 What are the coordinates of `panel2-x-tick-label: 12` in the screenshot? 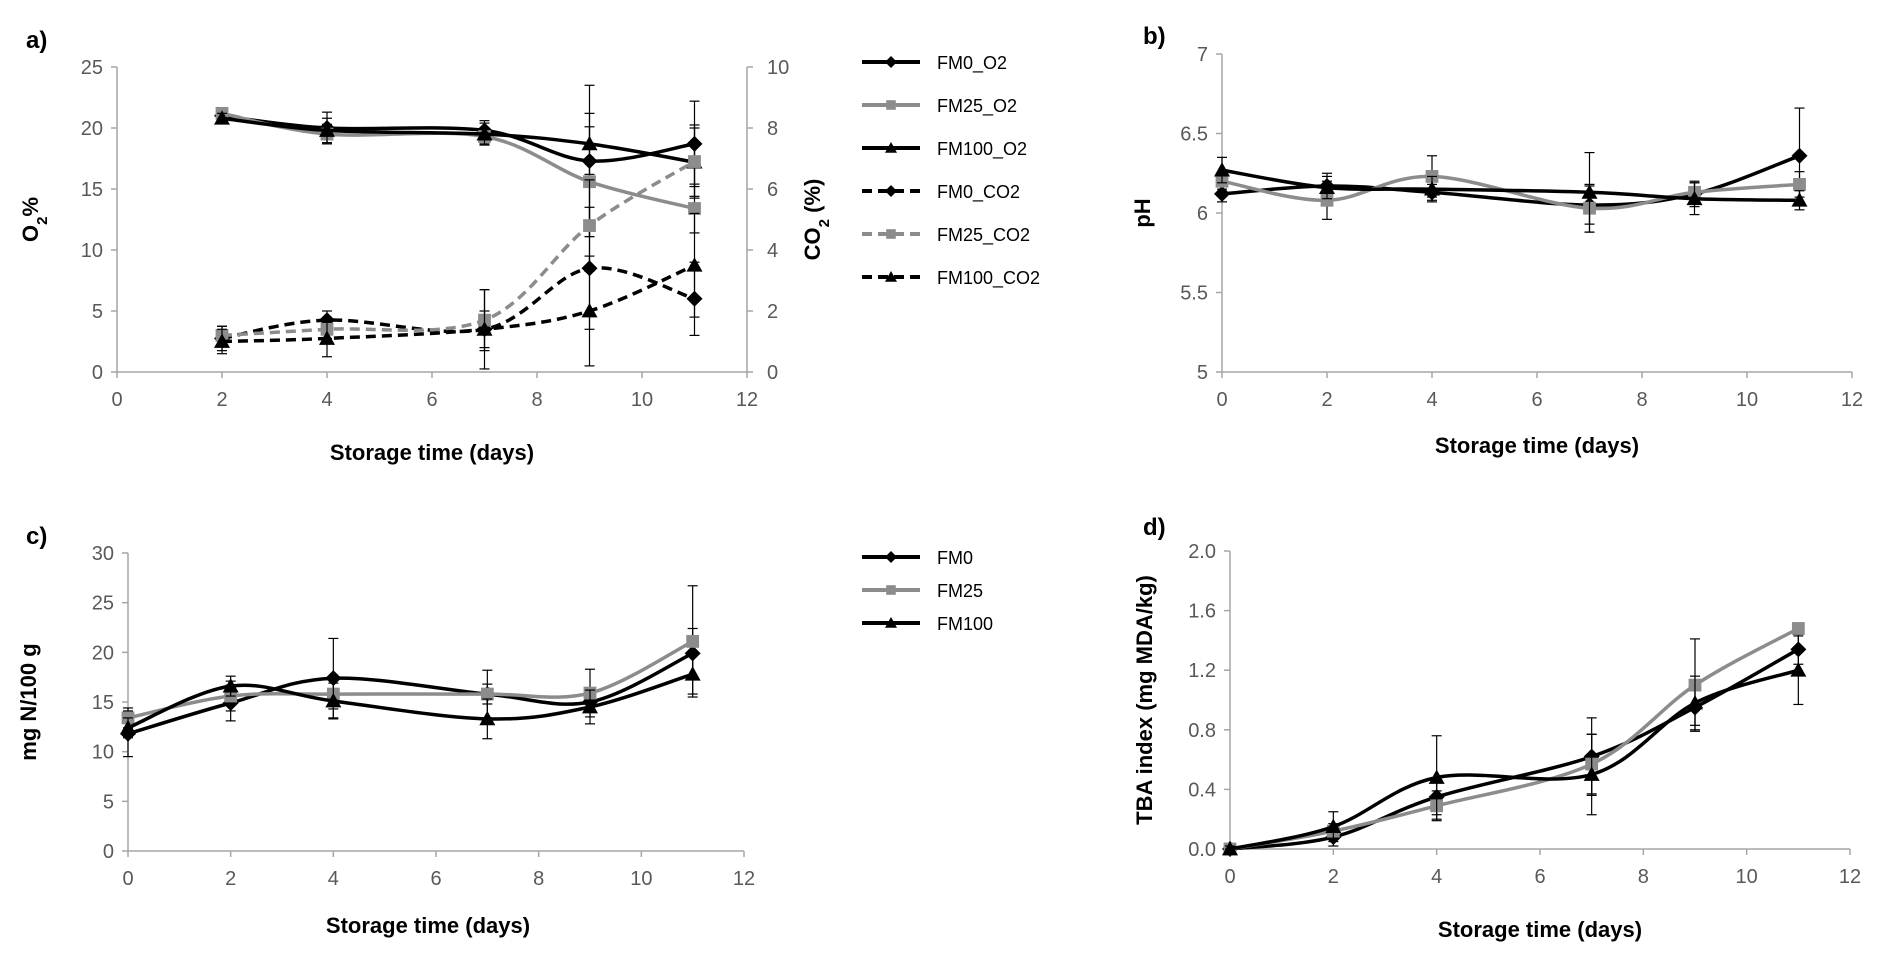 It's located at (744, 879).